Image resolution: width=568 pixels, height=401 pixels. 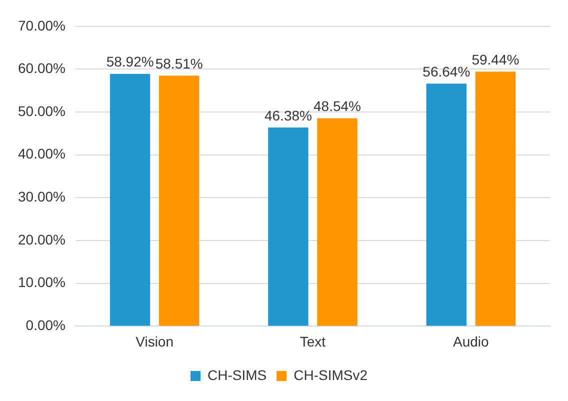 I want to click on y-tick-label: 20.00%, so click(x=42, y=239).